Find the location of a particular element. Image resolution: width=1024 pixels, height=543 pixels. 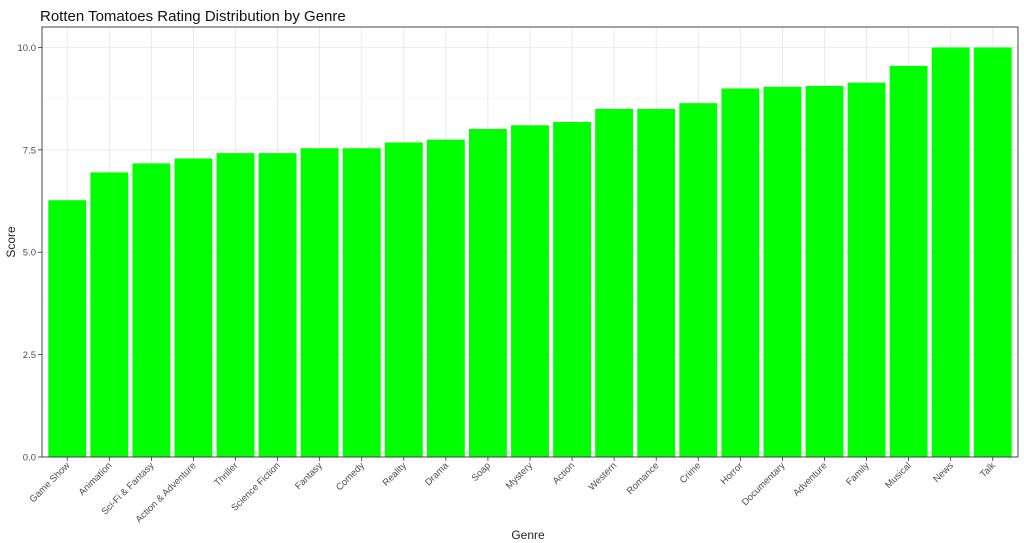

x-tick-label: Talk is located at coordinates (988, 470).